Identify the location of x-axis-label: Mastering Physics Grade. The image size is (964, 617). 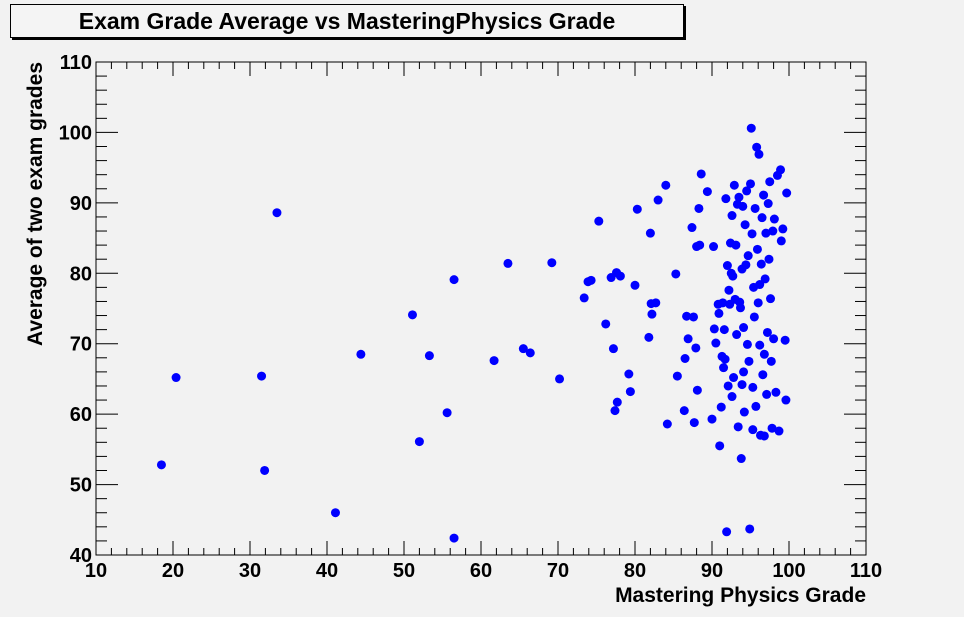
(740, 595).